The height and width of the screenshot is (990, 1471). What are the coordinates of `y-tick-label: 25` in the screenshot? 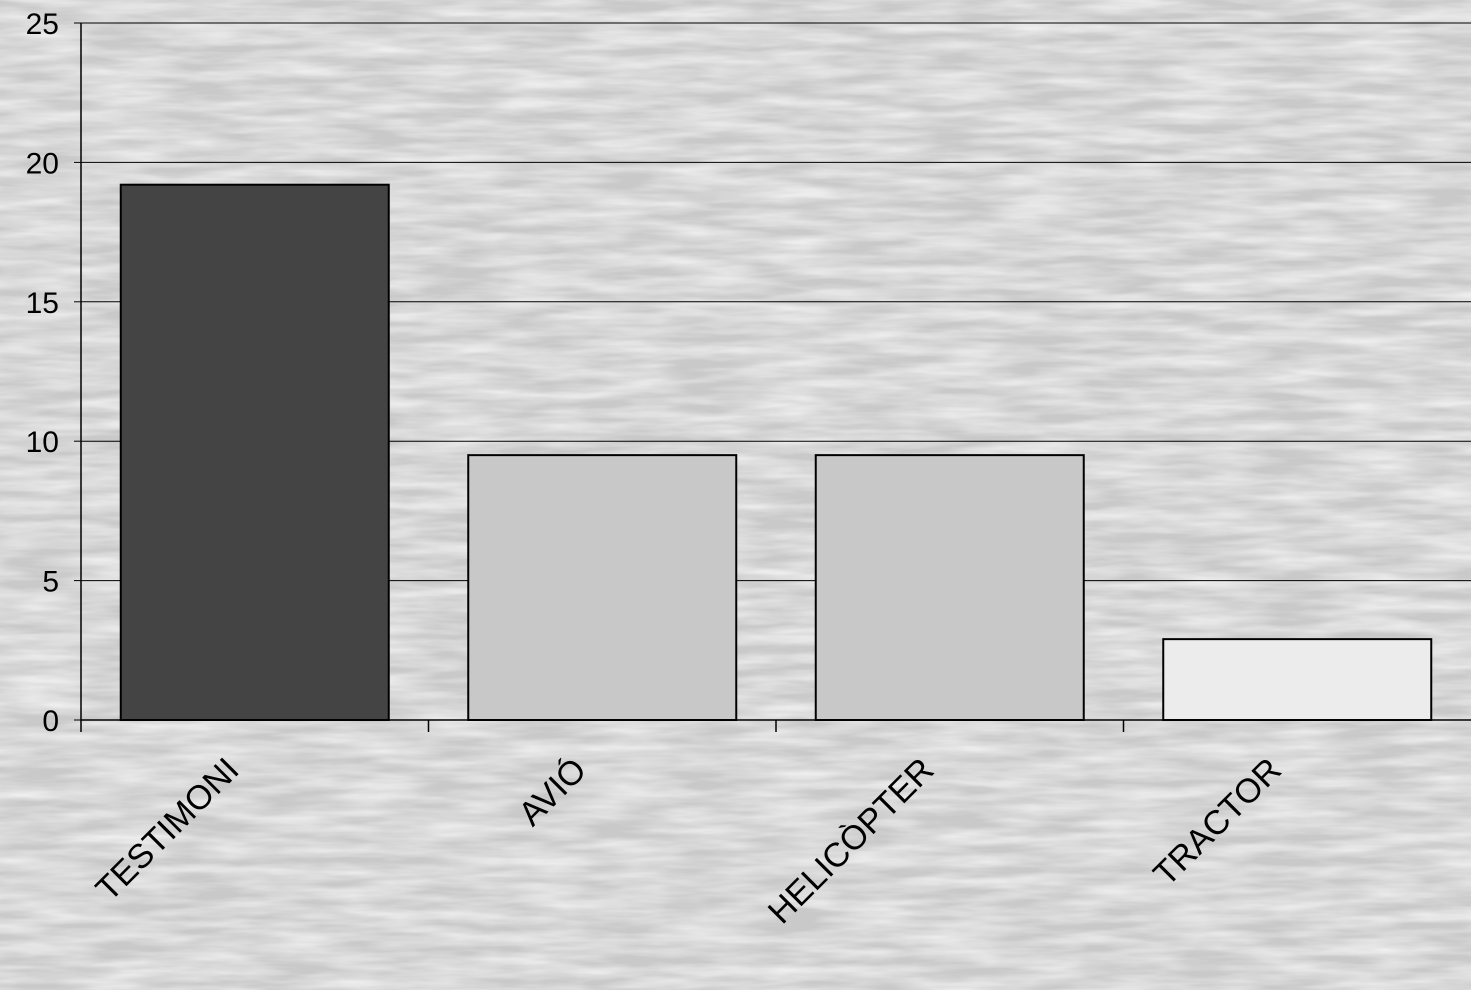 It's located at (42, 24).